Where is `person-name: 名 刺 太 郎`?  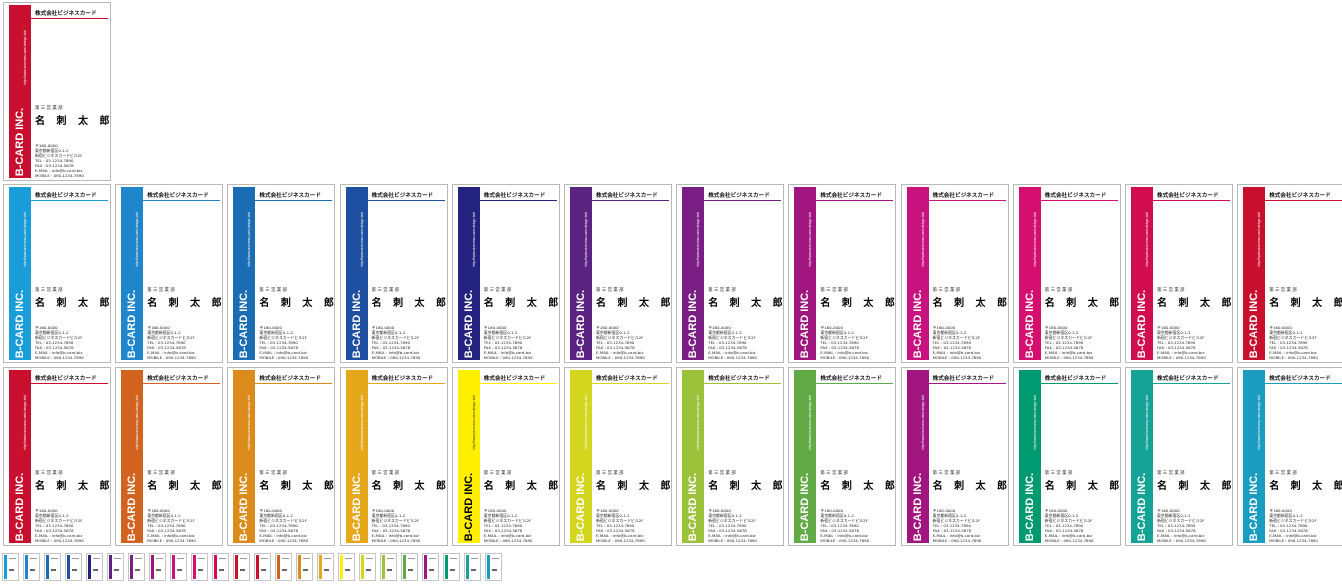 person-name: 名 刺 太 郎 is located at coordinates (970, 486).